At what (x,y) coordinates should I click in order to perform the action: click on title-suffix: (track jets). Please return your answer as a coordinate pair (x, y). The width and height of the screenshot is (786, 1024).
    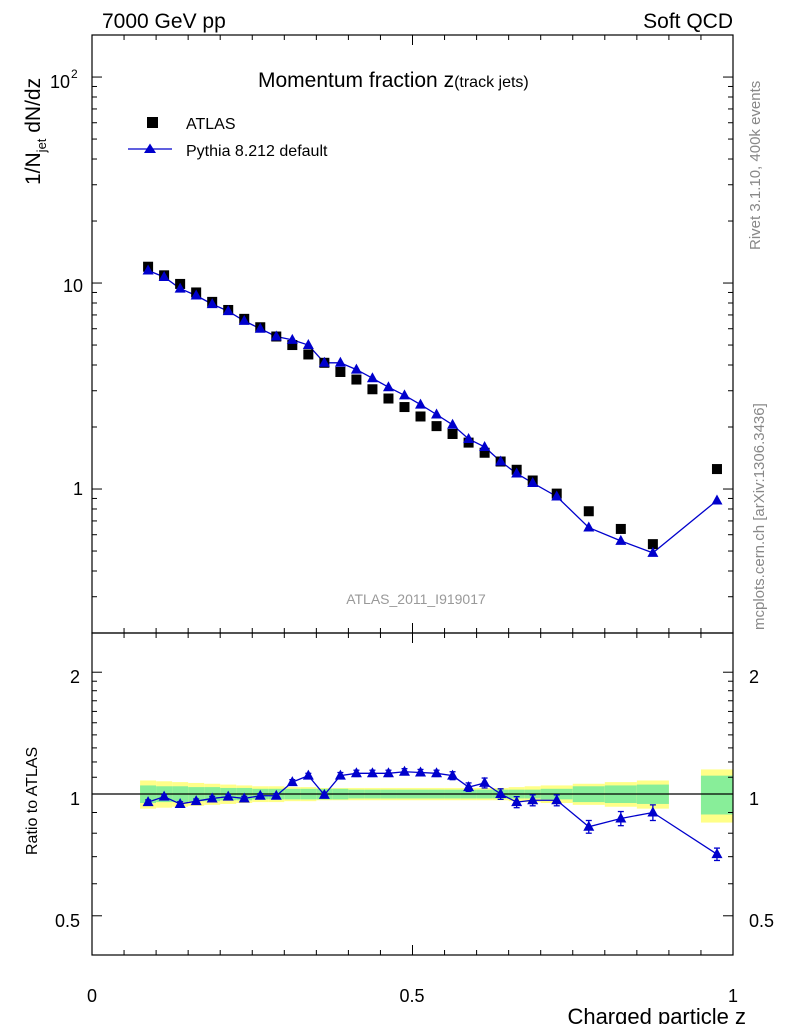
    Looking at the image, I should click on (491, 82).